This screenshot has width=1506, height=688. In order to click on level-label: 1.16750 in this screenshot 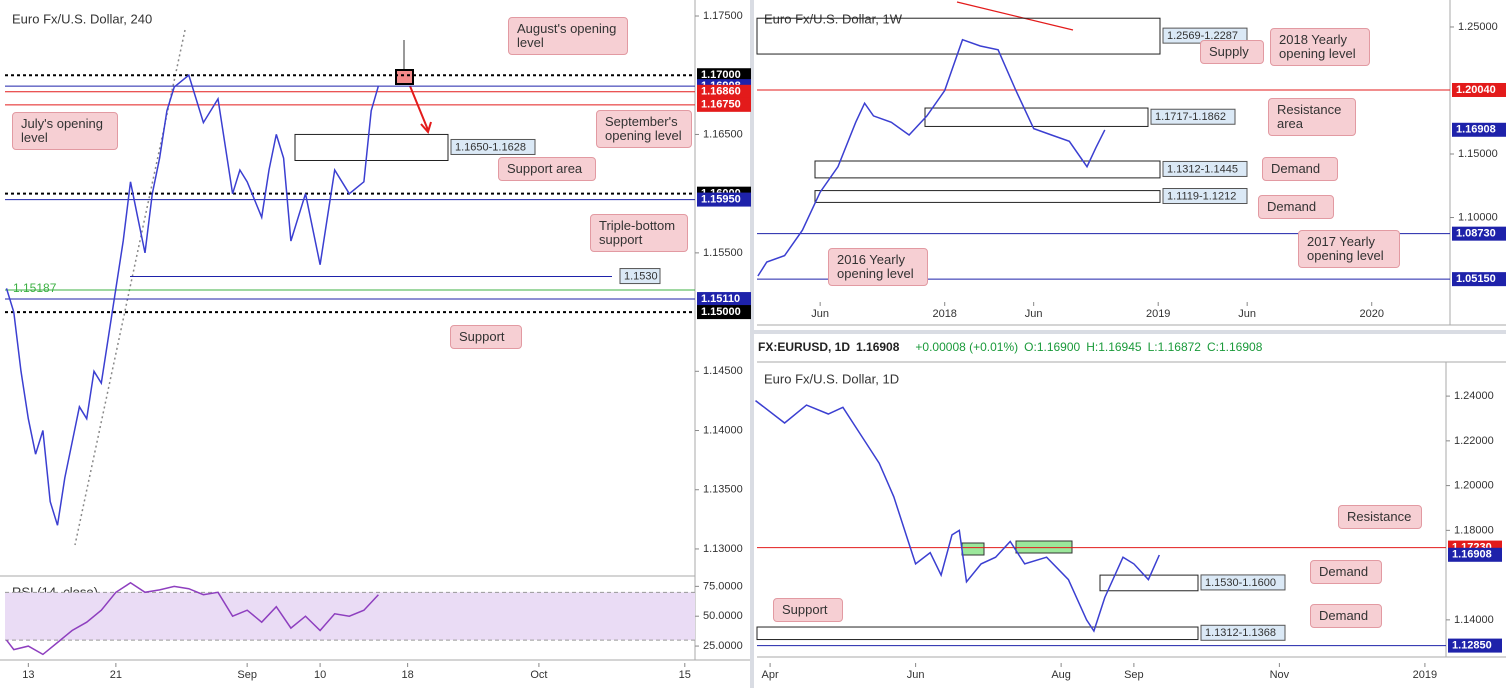, I will do `click(721, 105)`.